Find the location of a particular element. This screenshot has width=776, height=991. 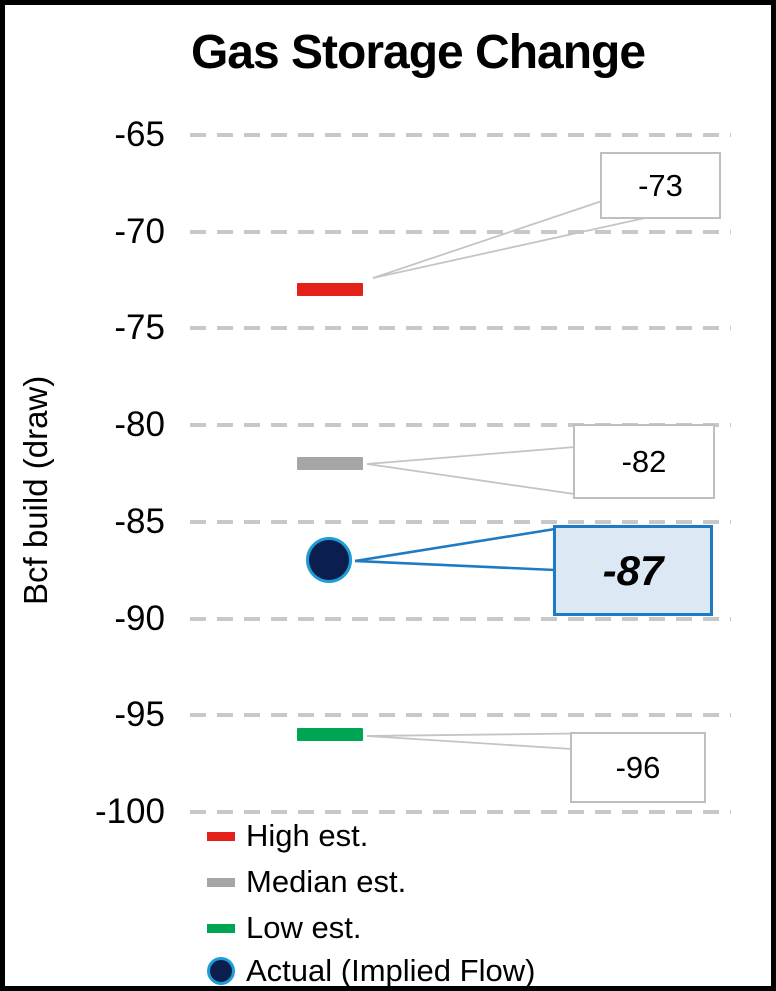

high-est-legend-swatch is located at coordinates (221, 836).